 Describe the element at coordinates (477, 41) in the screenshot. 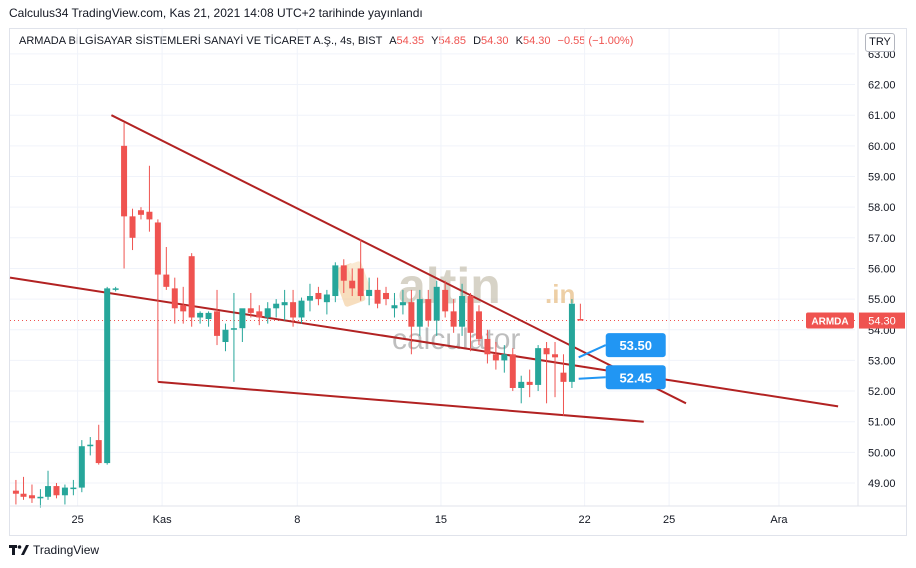

I see `low-label: D` at that location.